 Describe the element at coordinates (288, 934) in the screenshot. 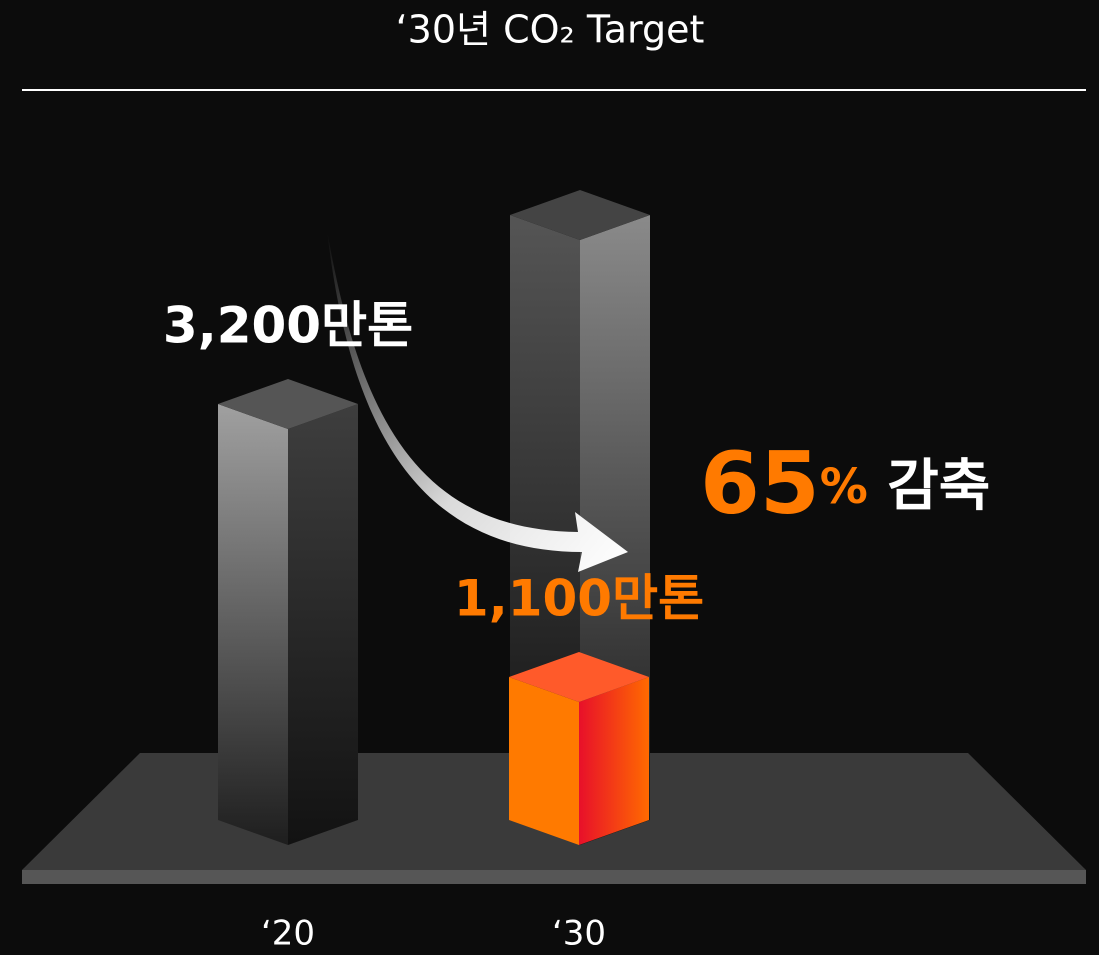

I see `x-tick-label: ‘20` at that location.